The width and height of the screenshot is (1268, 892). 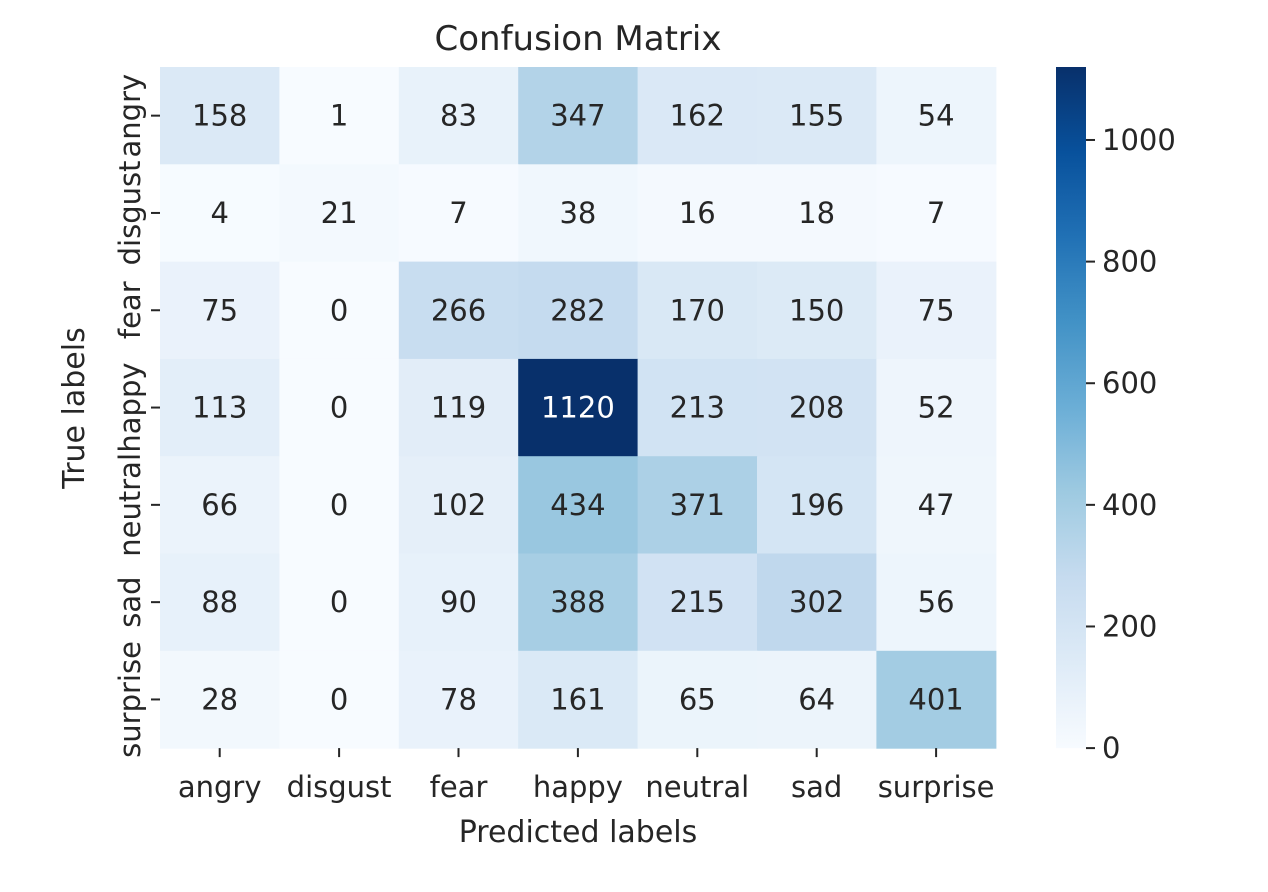 I want to click on cell-angry-sad, so click(x=817, y=116).